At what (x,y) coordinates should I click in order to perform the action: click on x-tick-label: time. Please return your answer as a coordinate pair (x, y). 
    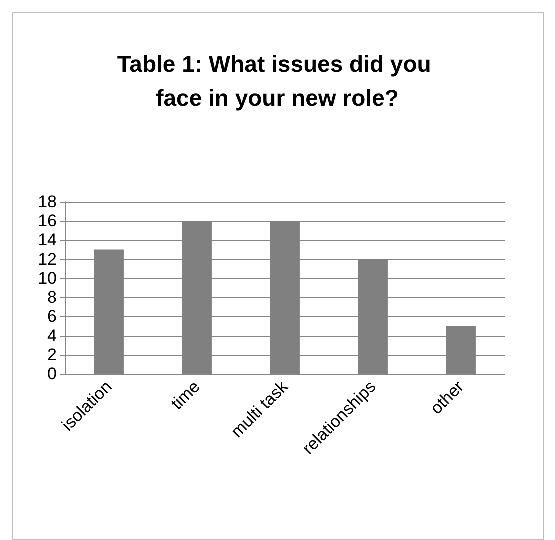
    Looking at the image, I should click on (186, 395).